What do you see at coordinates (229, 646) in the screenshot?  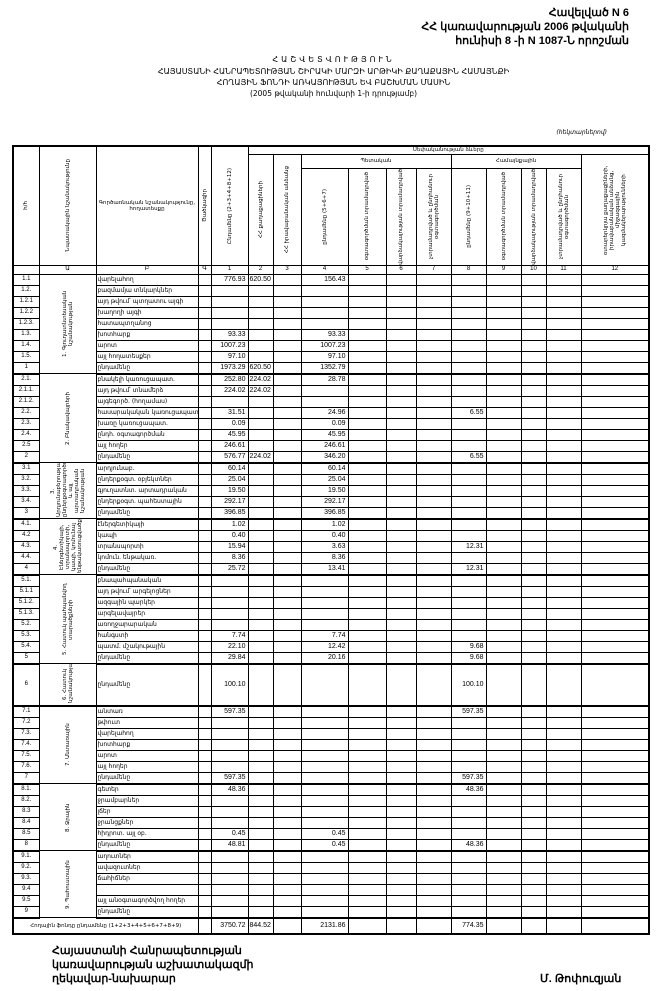 I see `value-cell: 22.10` at bounding box center [229, 646].